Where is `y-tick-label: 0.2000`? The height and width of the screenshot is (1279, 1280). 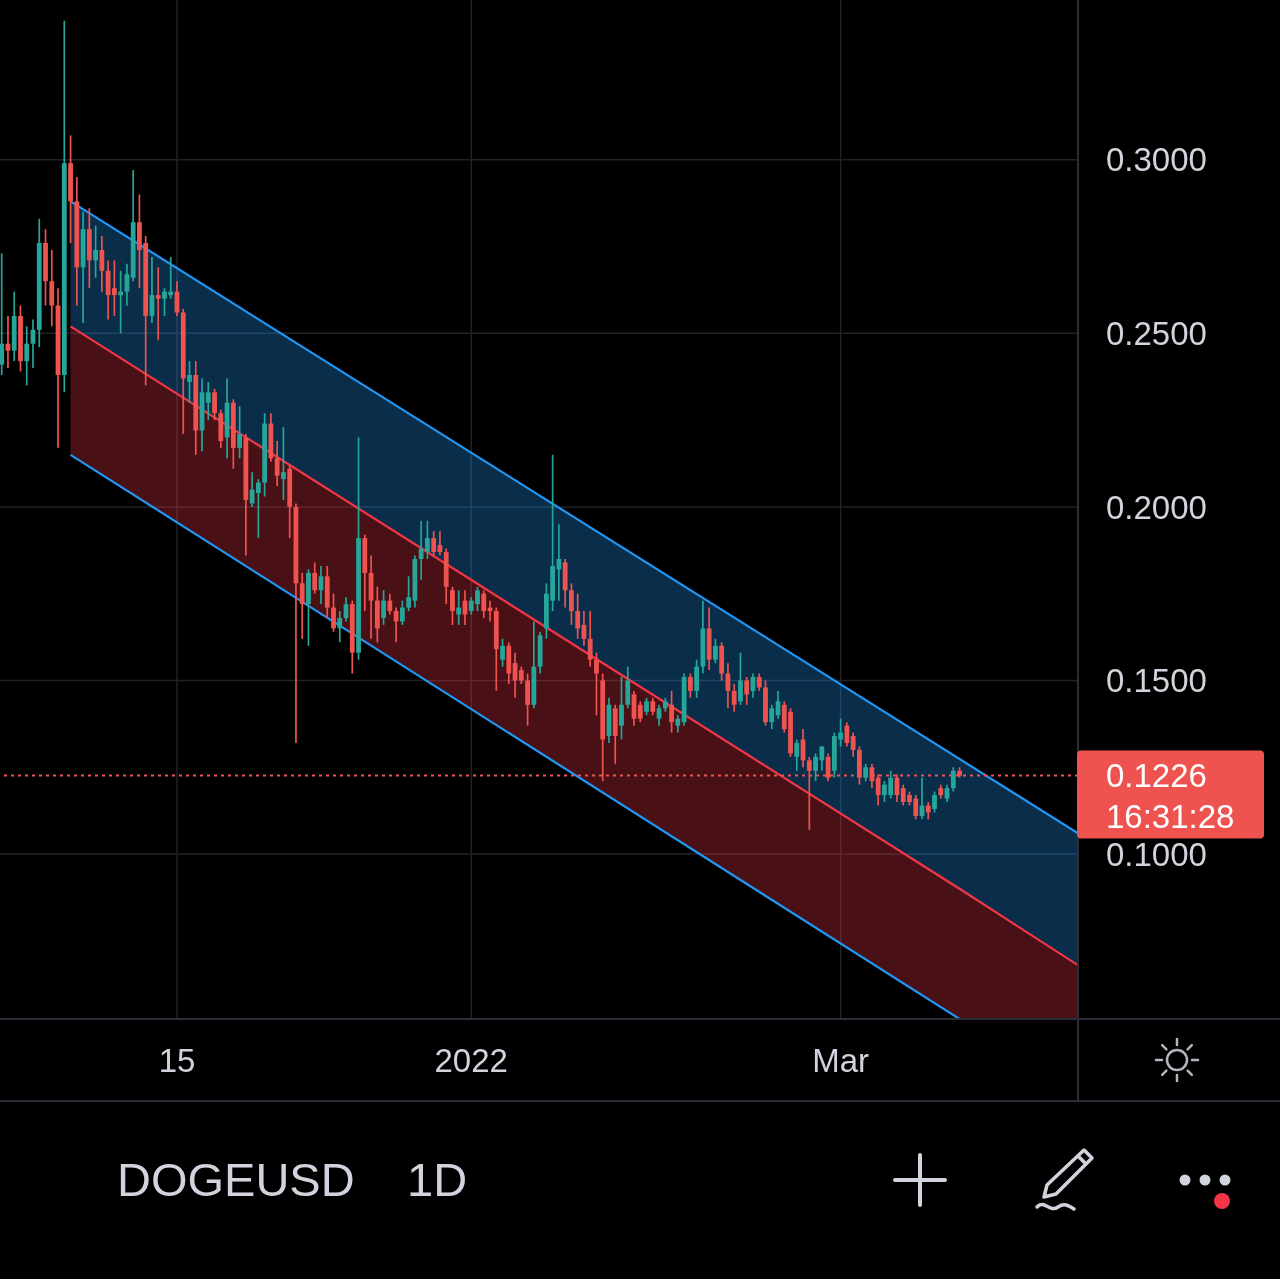 y-tick-label: 0.2000 is located at coordinates (1156, 507).